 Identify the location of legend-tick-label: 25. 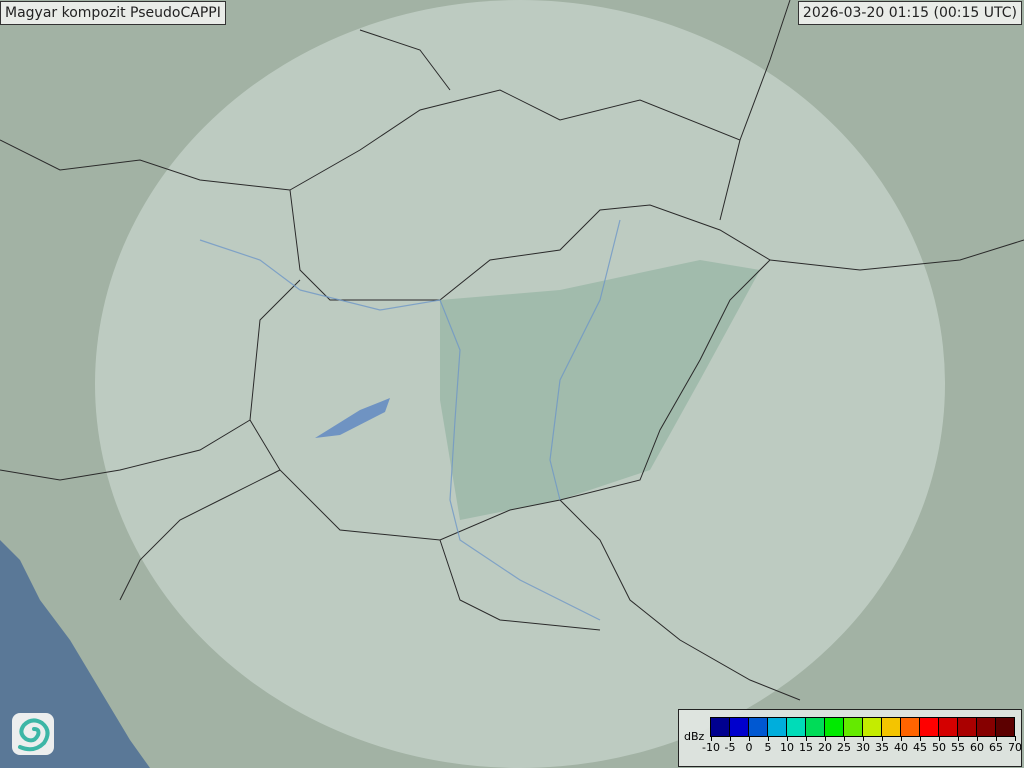
(844, 747).